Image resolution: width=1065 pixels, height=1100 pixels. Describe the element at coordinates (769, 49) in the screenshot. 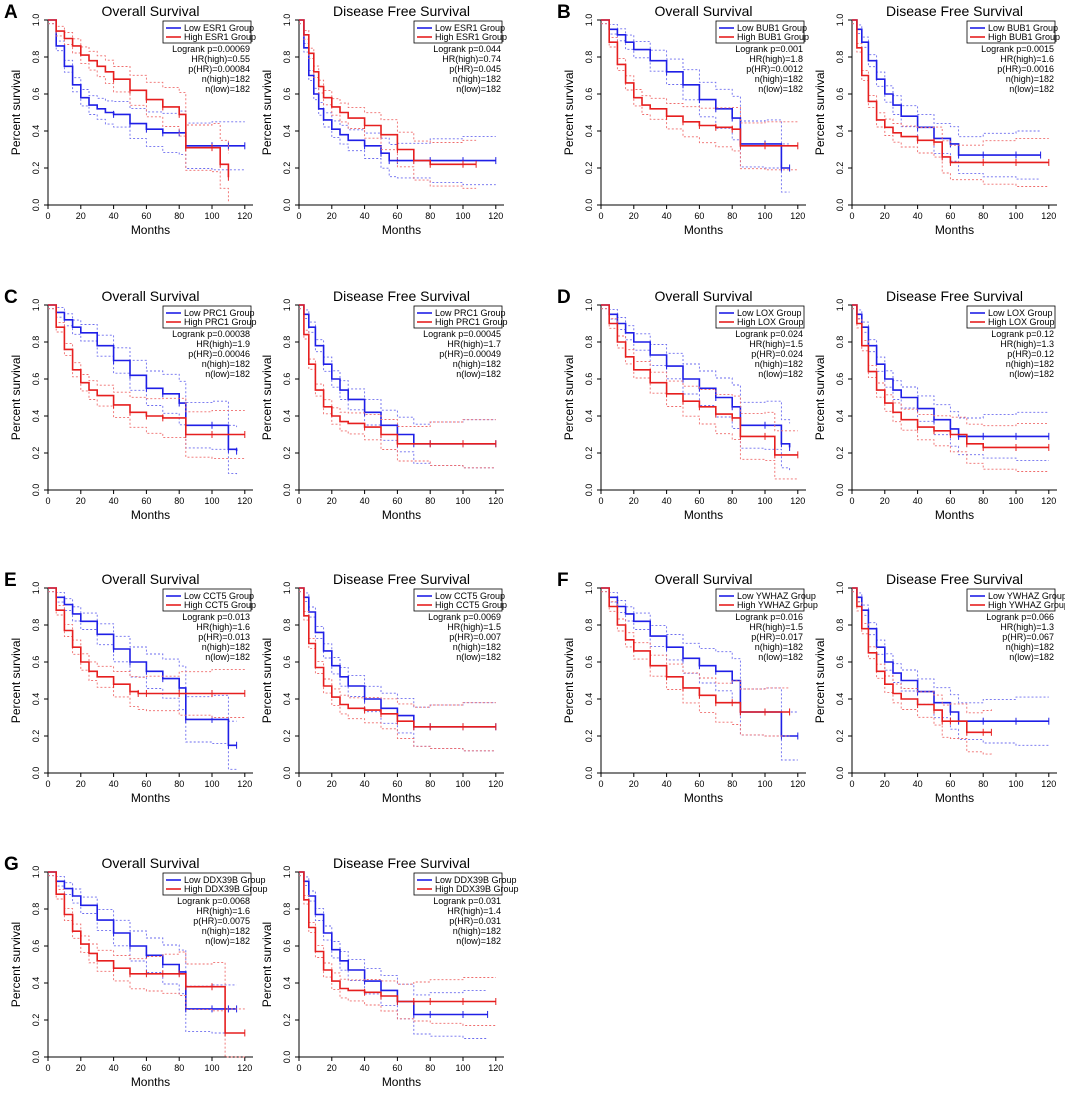

I see `stat-text: Logrank p=0.001` at that location.